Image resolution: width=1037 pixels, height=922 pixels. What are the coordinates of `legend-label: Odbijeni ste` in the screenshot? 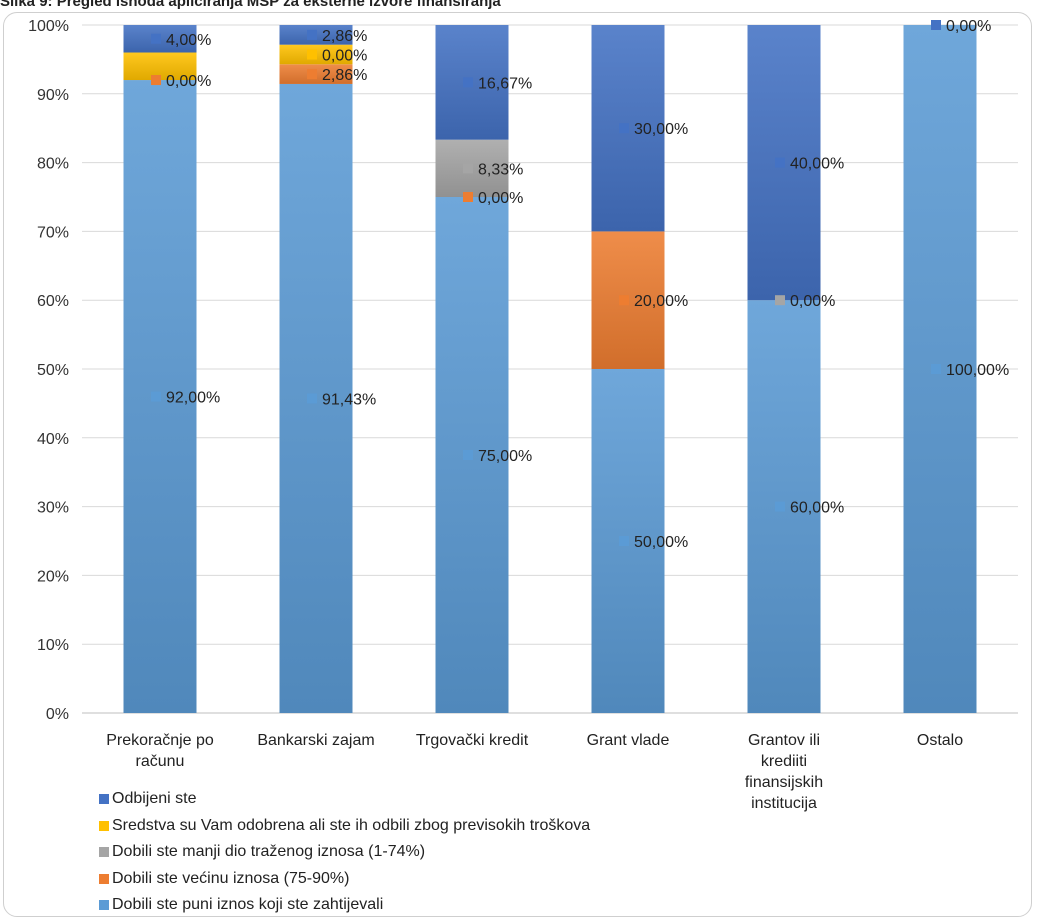 It's located at (154, 799).